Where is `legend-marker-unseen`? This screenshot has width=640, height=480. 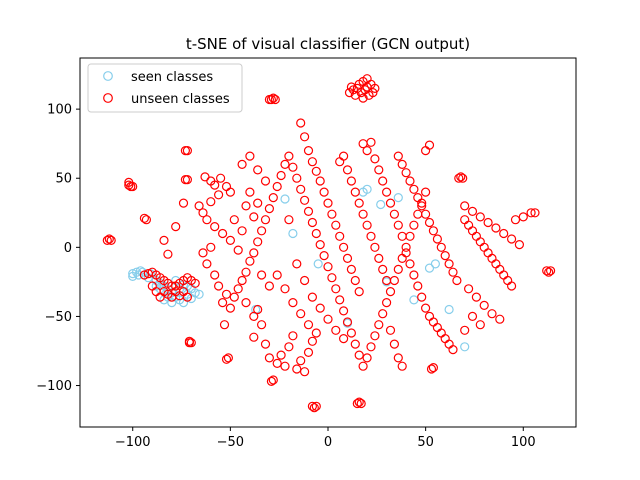
legend-marker-unseen is located at coordinates (108, 98).